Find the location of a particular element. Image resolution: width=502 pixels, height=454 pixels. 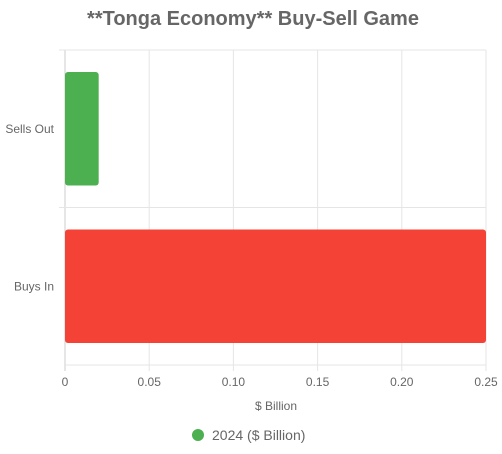

x-tick-label: 0.15 is located at coordinates (318, 382).